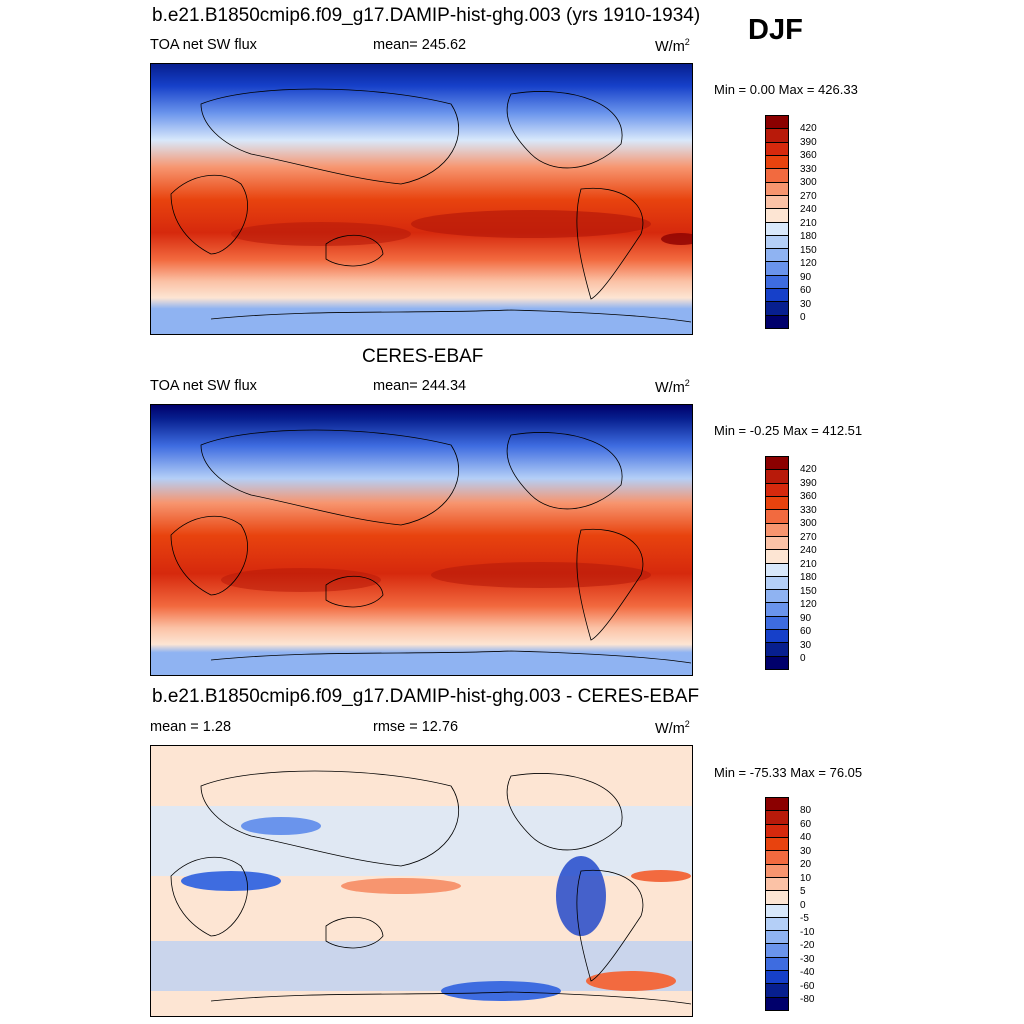 This screenshot has height=1024, width=1024. I want to click on panel3-colorbar-tick-label: -60, so click(807, 986).